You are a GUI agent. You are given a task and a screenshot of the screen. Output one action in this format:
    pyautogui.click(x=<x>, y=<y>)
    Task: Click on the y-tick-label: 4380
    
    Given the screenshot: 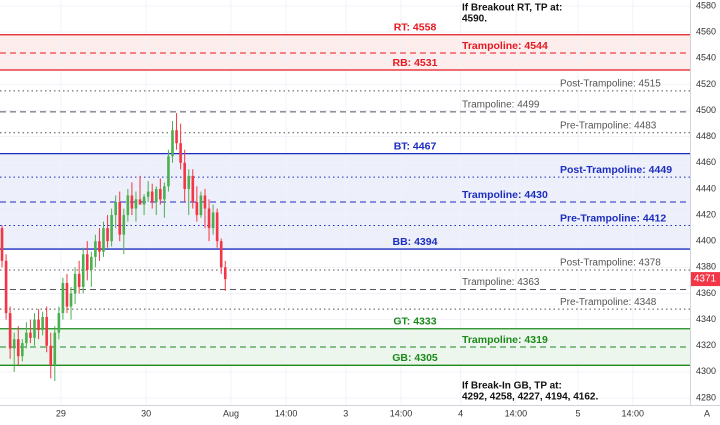 What is the action you would take?
    pyautogui.click(x=706, y=267)
    